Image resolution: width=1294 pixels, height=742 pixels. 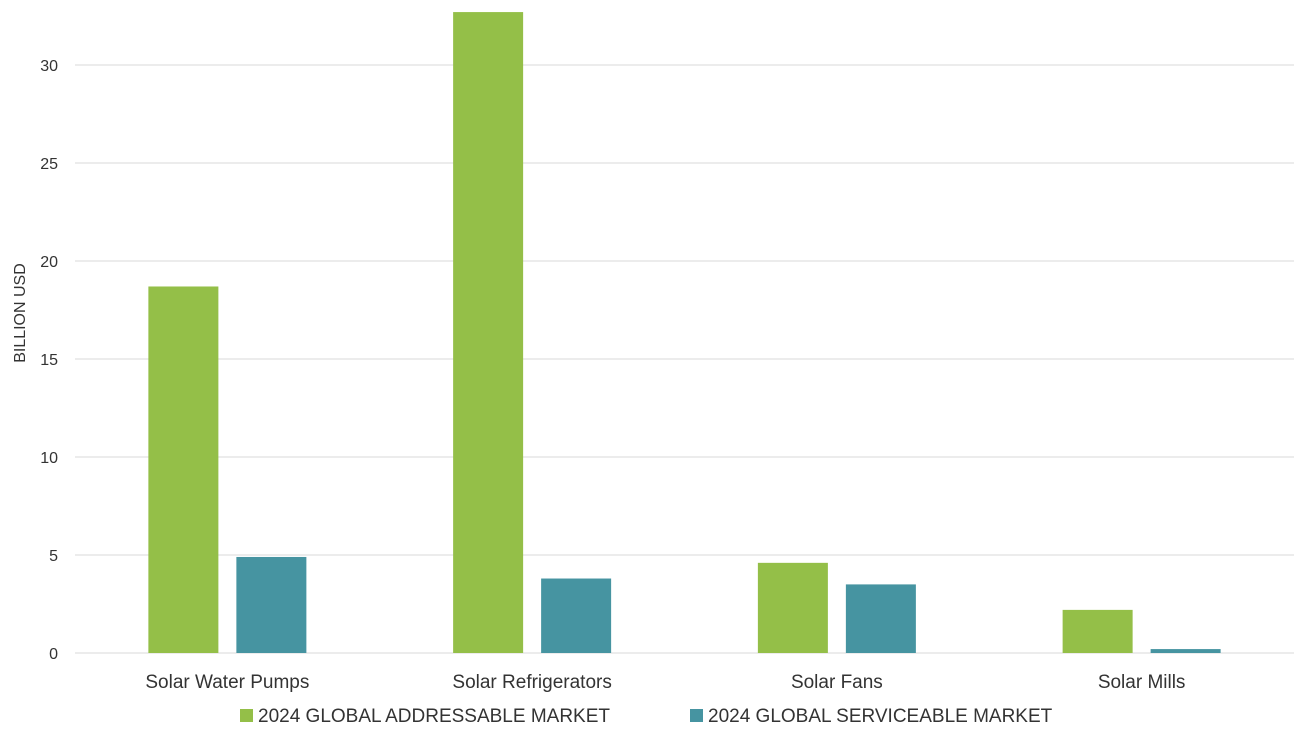 I want to click on x-category-label: Solar Mills, so click(x=1142, y=682).